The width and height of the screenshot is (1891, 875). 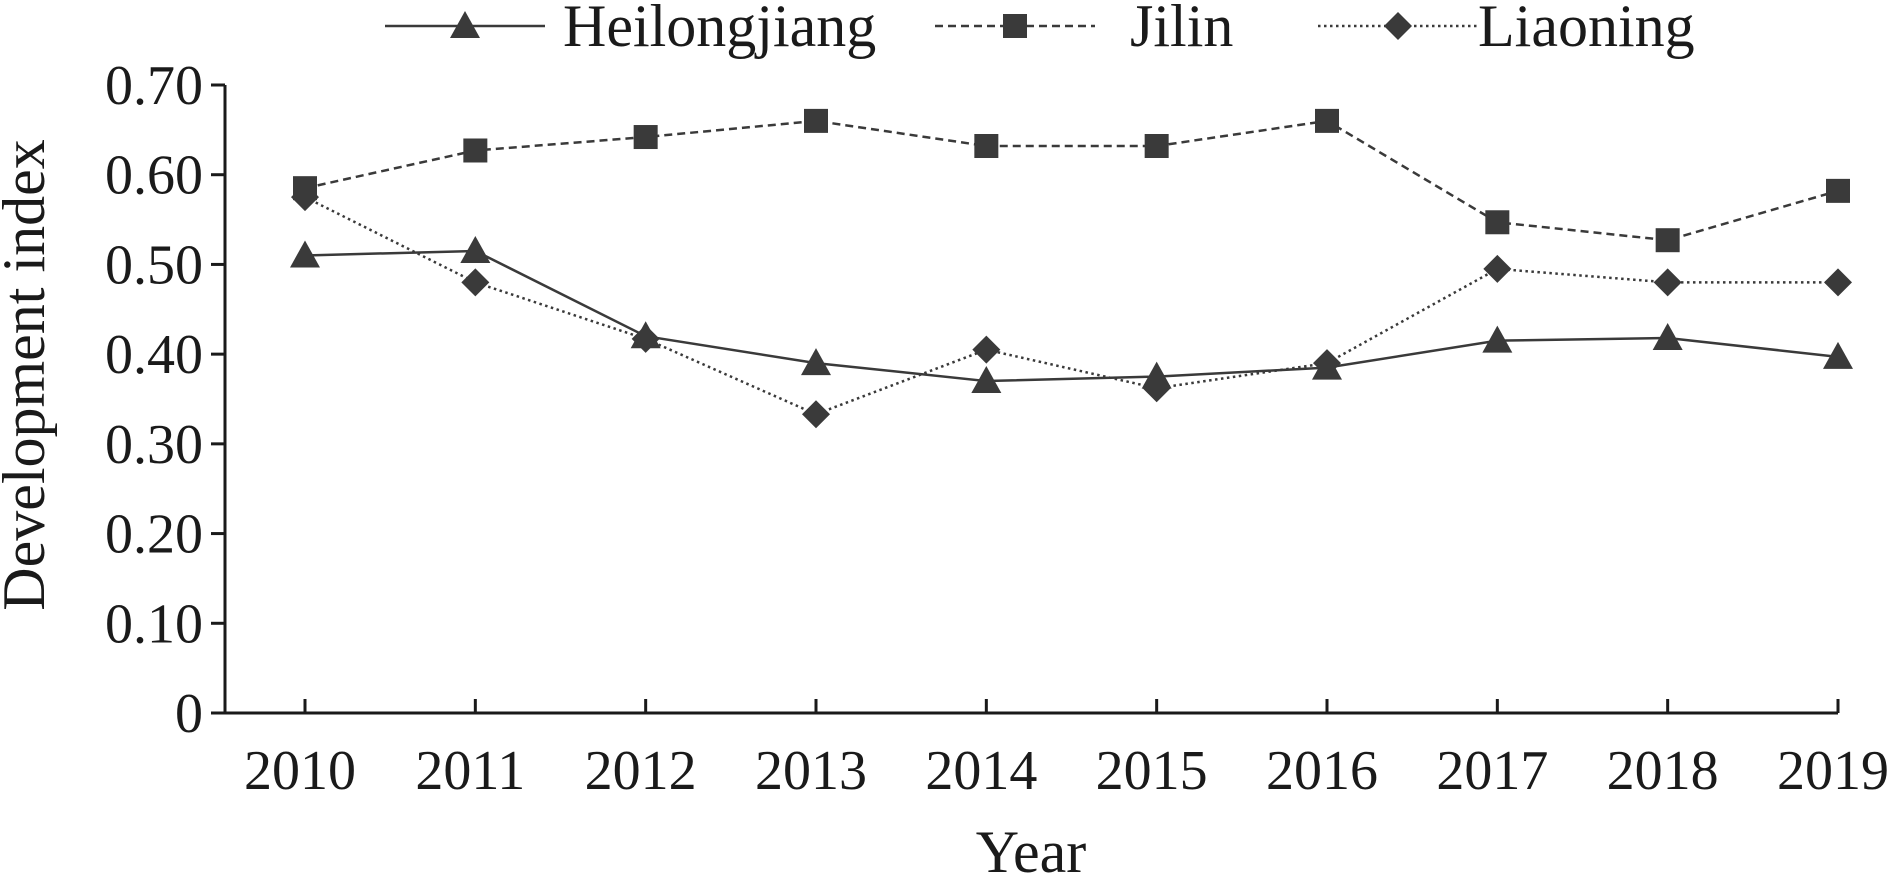 What do you see at coordinates (165, 400) in the screenshot?
I see `y-axis-ticks: 0 0.10 0.20 0.30 0.40 0.50 0.60 0.70` at bounding box center [165, 400].